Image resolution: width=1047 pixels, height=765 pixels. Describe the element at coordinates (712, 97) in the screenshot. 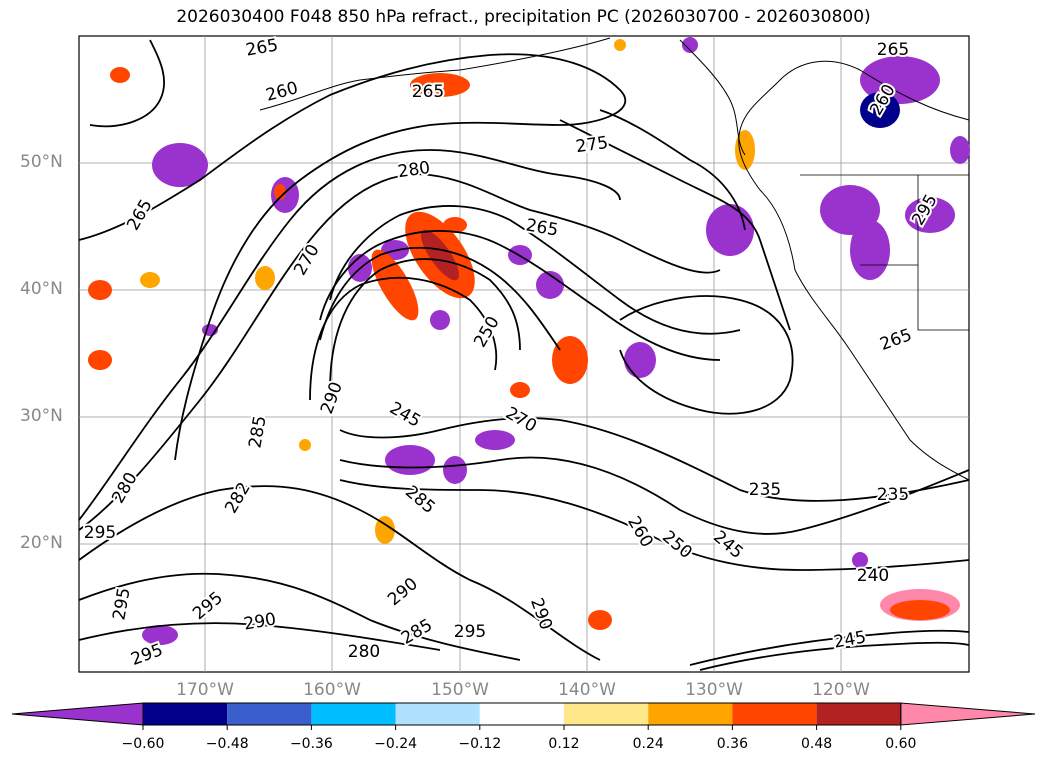

I see `coast-alaska` at that location.